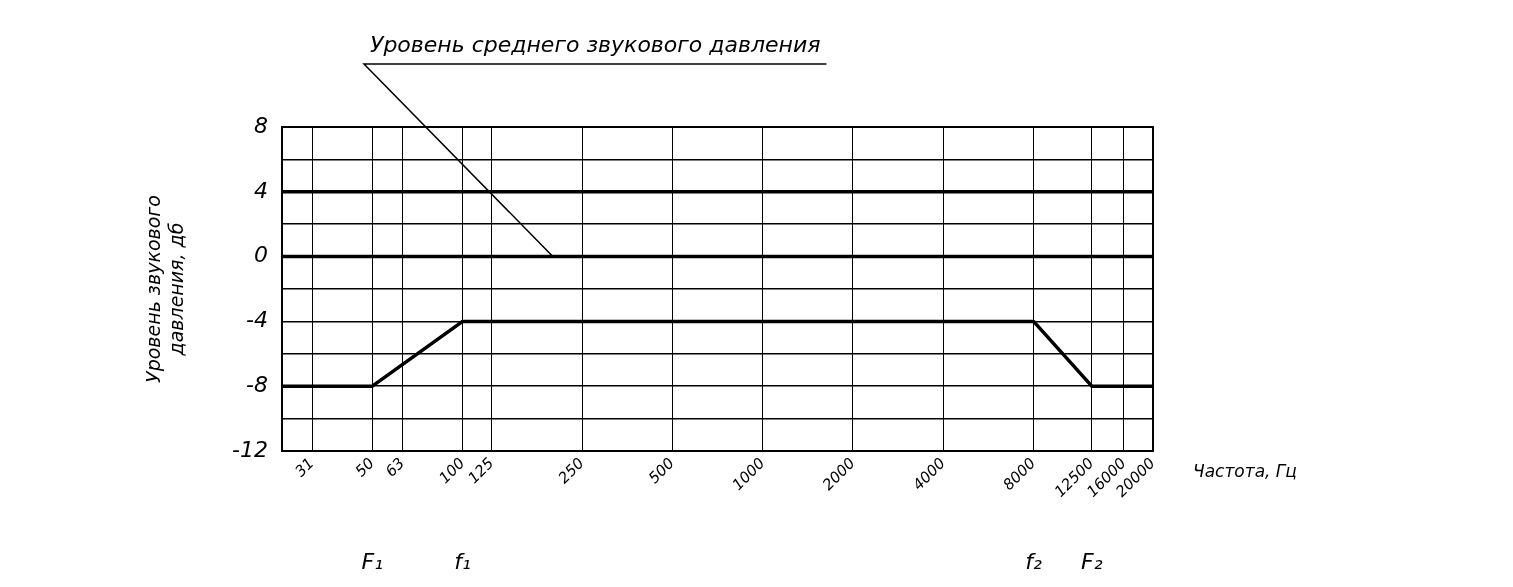 The width and height of the screenshot is (1513, 587). Describe the element at coordinates (304, 467) in the screenshot. I see `x-tick-label: 31` at that location.